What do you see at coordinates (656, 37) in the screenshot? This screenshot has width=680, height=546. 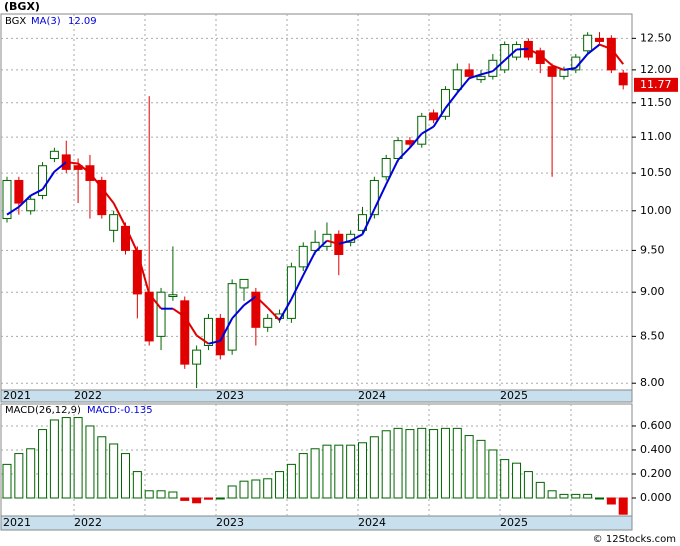 I see `y-tick-label: 12.50` at bounding box center [656, 37].